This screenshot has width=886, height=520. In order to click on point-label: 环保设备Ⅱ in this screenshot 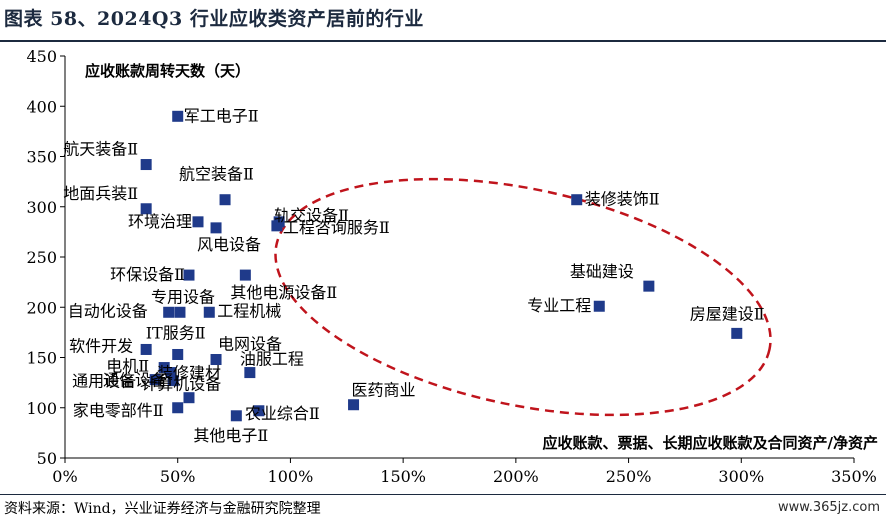, I will do `click(147, 274)`.